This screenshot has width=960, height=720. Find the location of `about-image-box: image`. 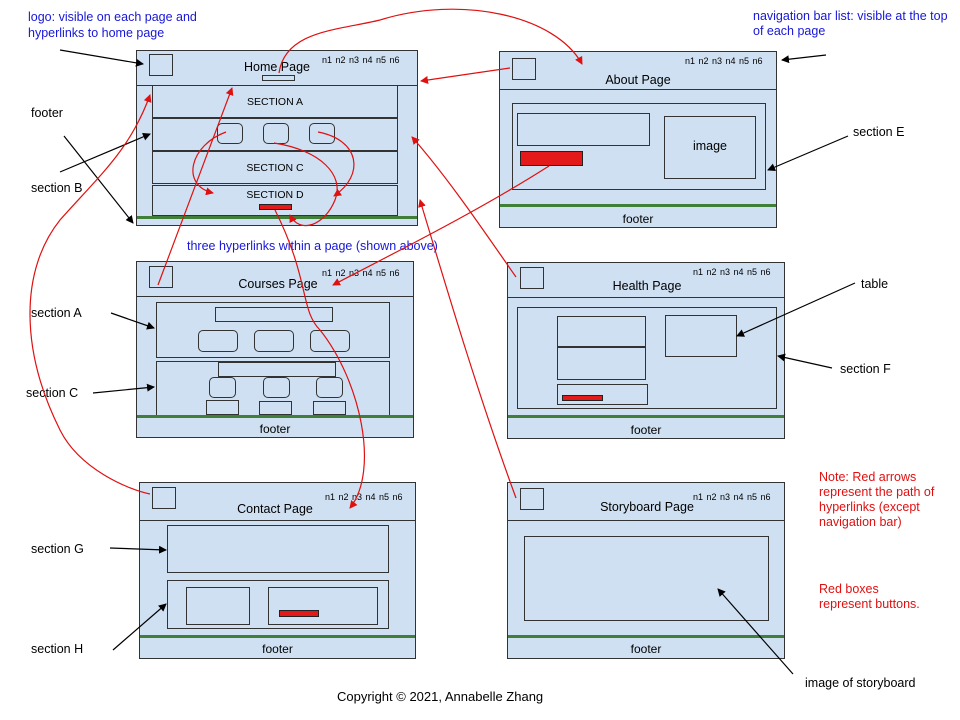

about-image-box: image is located at coordinates (710, 147).